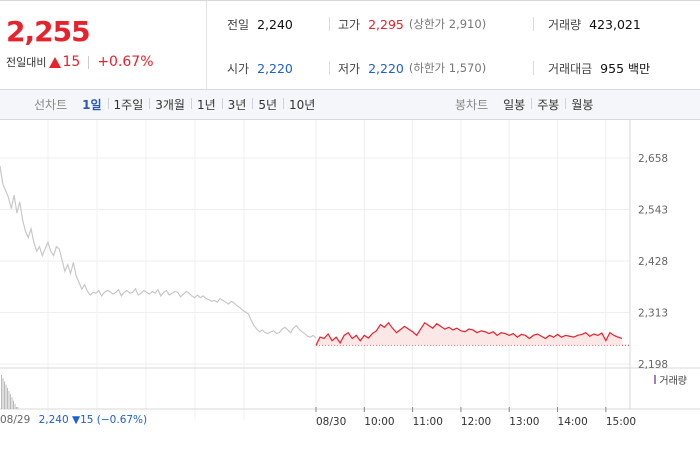  I want to click on stat-label: 저가, so click(349, 68).